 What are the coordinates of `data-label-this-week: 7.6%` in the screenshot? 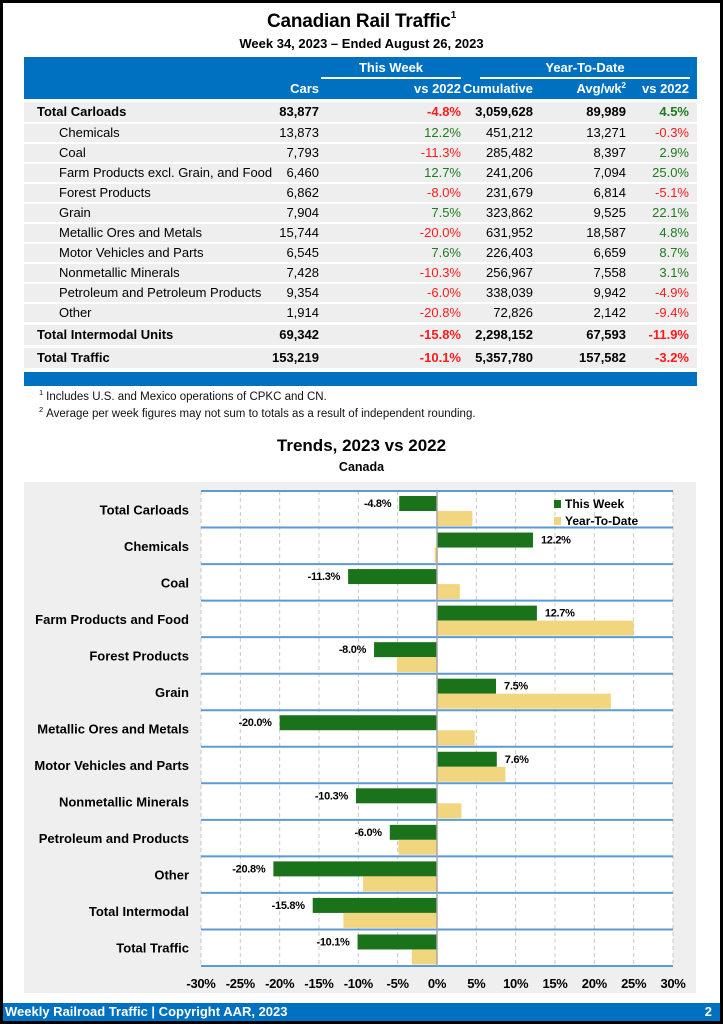 It's located at (517, 760).